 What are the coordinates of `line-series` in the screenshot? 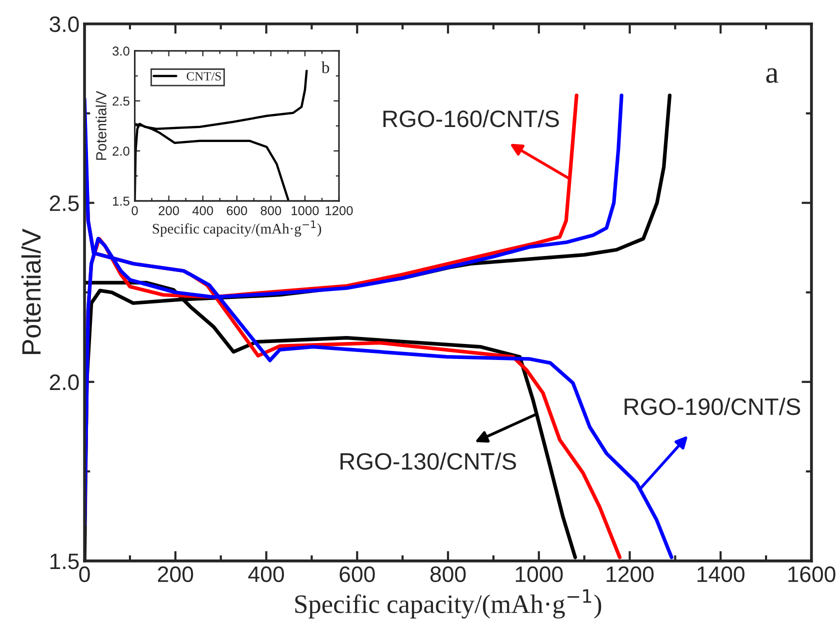 It's located at (221, 135).